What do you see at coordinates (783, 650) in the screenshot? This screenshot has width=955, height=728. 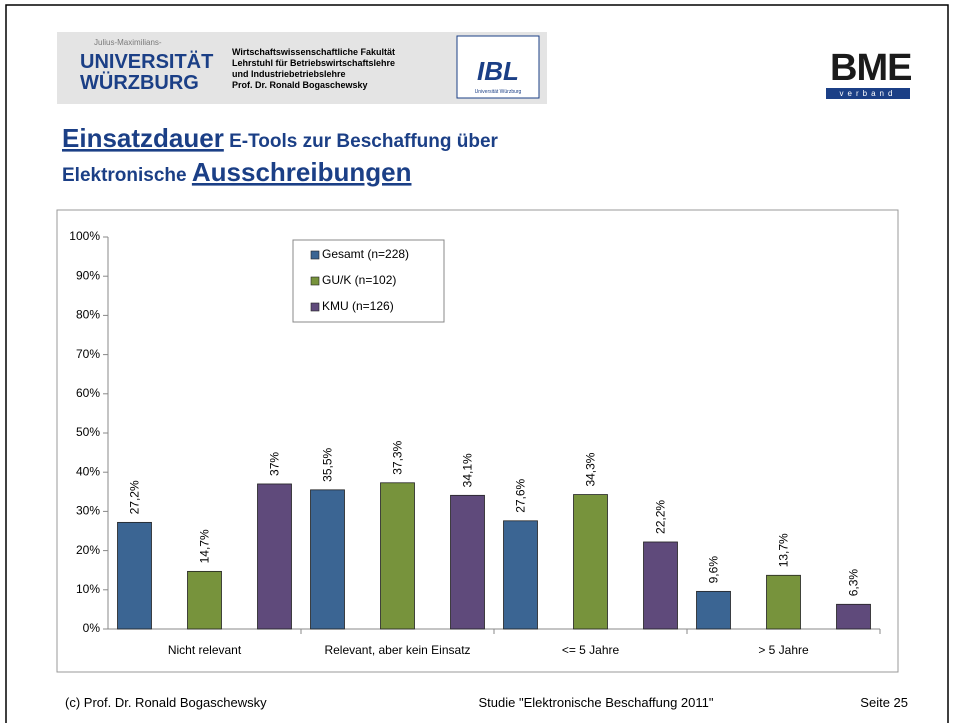 I see `x-tick-label: > 5 Jahre` at bounding box center [783, 650].